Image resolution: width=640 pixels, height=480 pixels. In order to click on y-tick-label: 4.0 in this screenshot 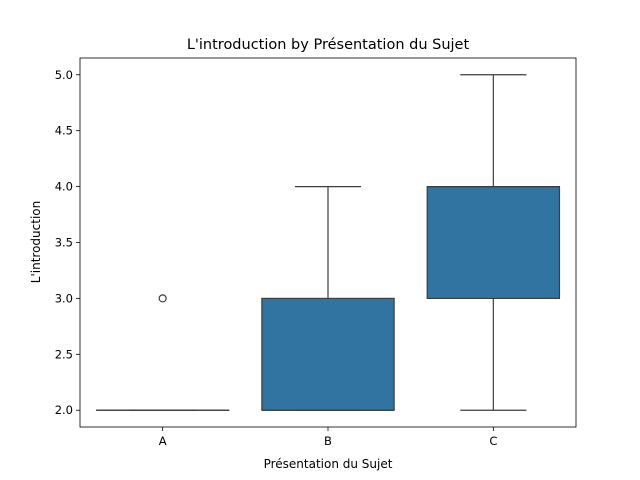, I will do `click(64, 187)`.